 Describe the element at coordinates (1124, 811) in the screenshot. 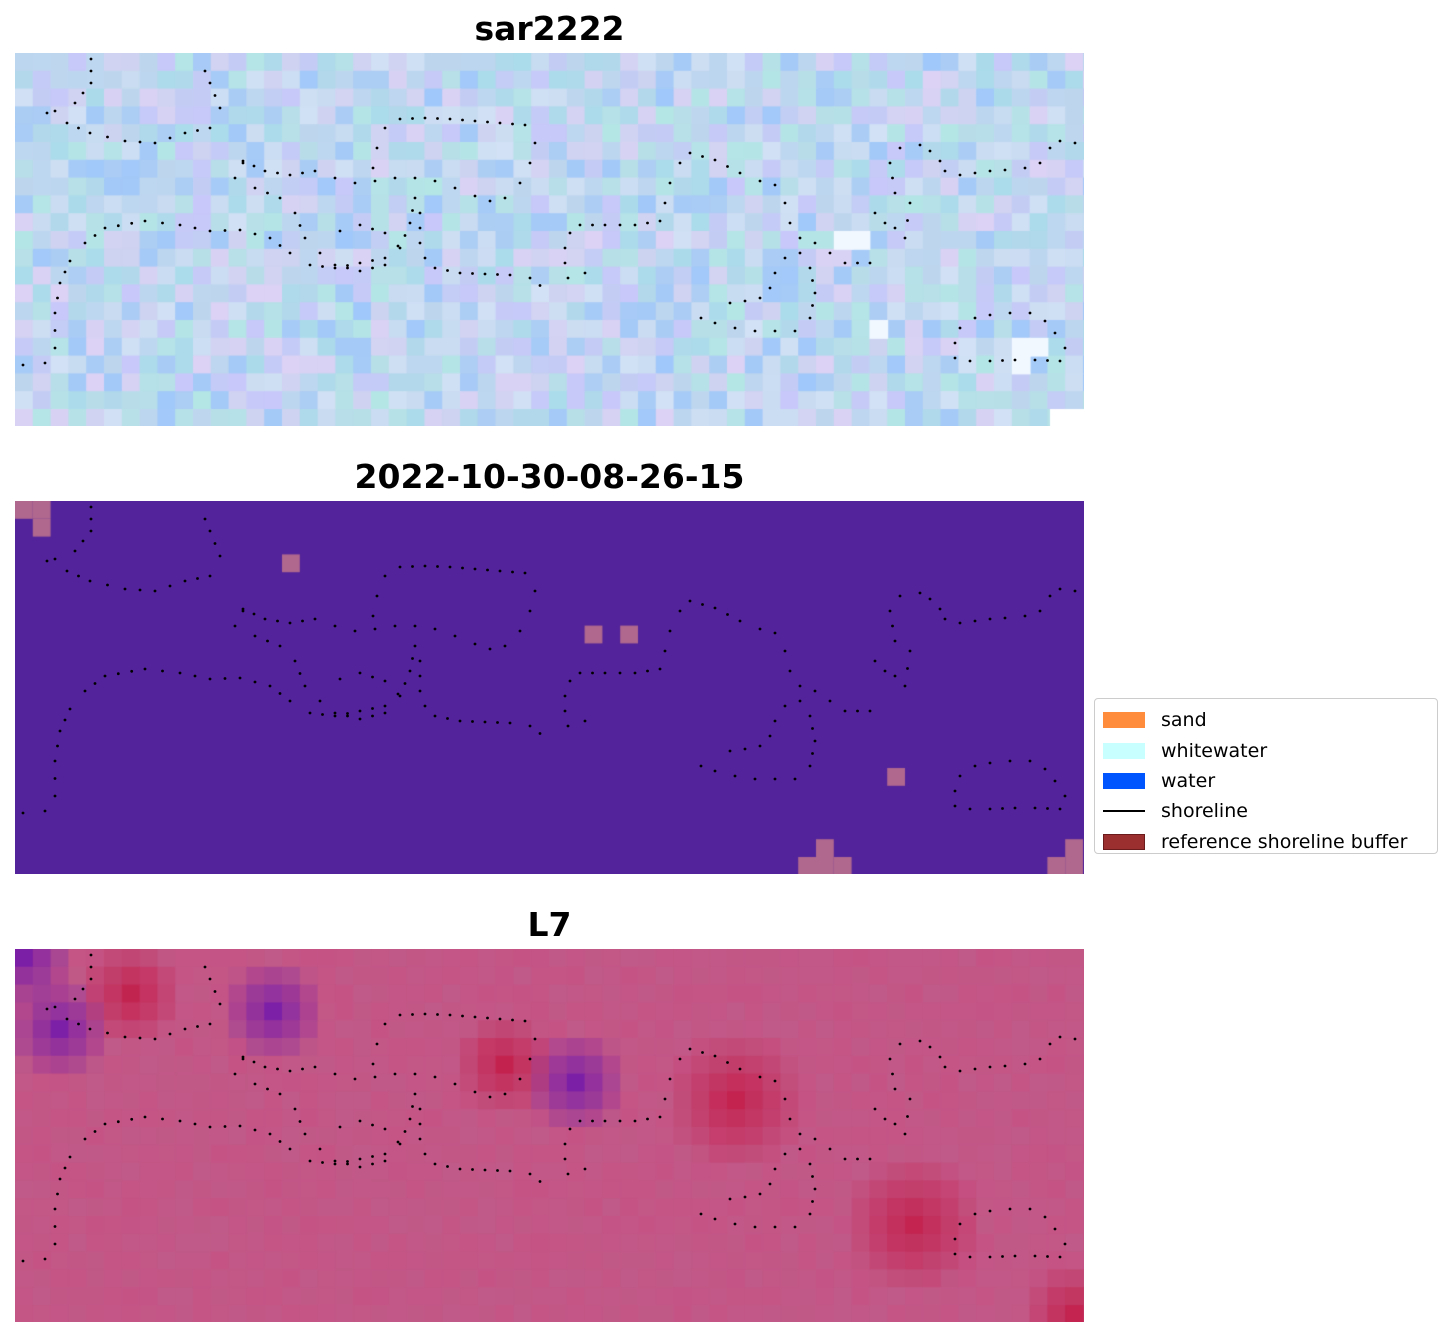

I see `shoreline-line-swatch` at that location.